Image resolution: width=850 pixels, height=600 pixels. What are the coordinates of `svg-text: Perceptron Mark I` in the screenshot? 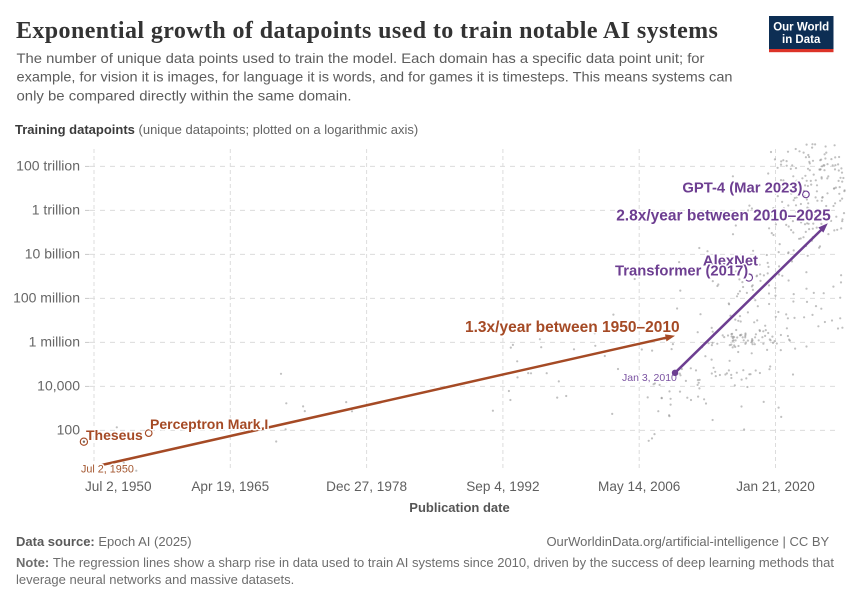 It's located at (209, 424).